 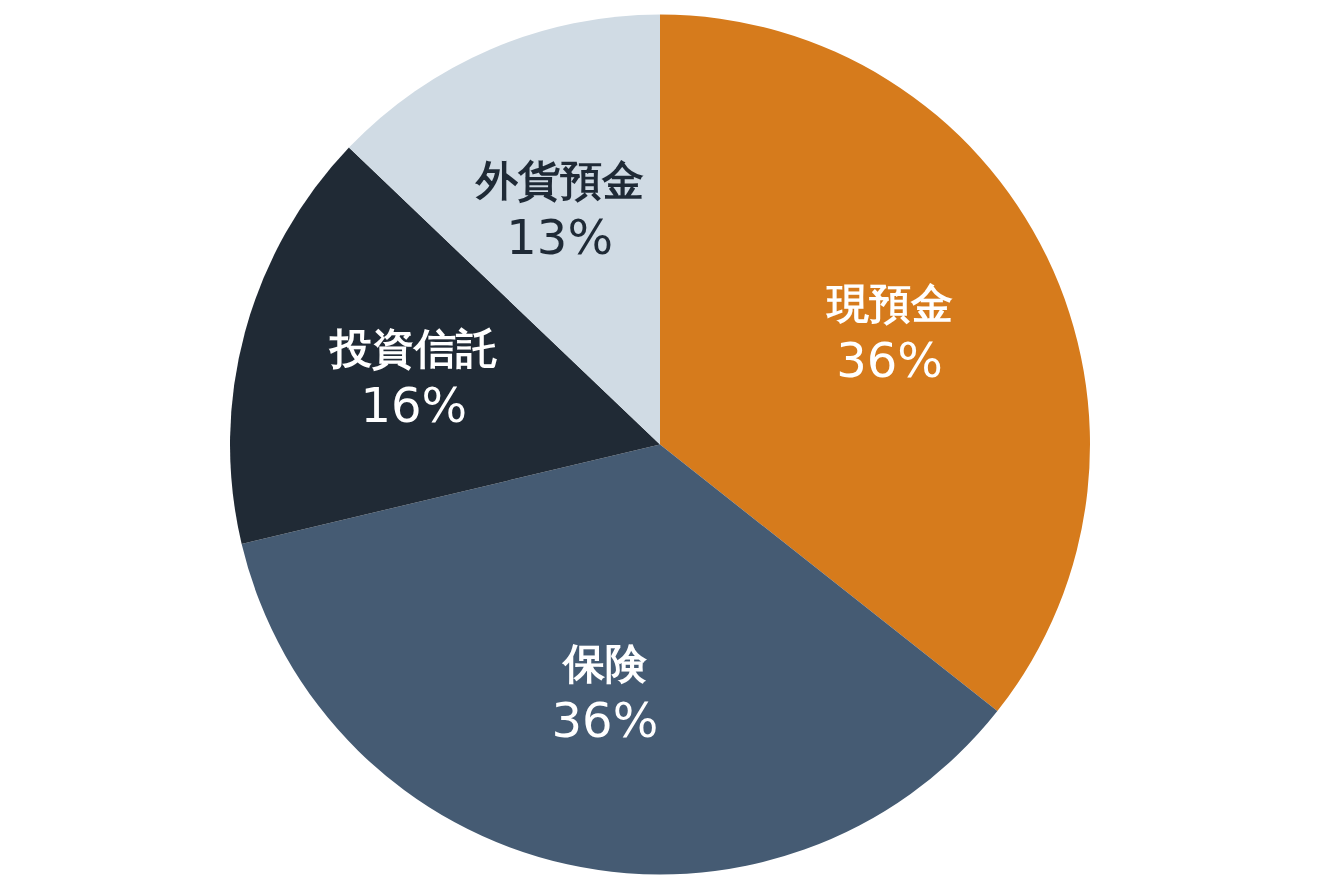 I want to click on slice-label: 現預金, so click(x=888, y=304).